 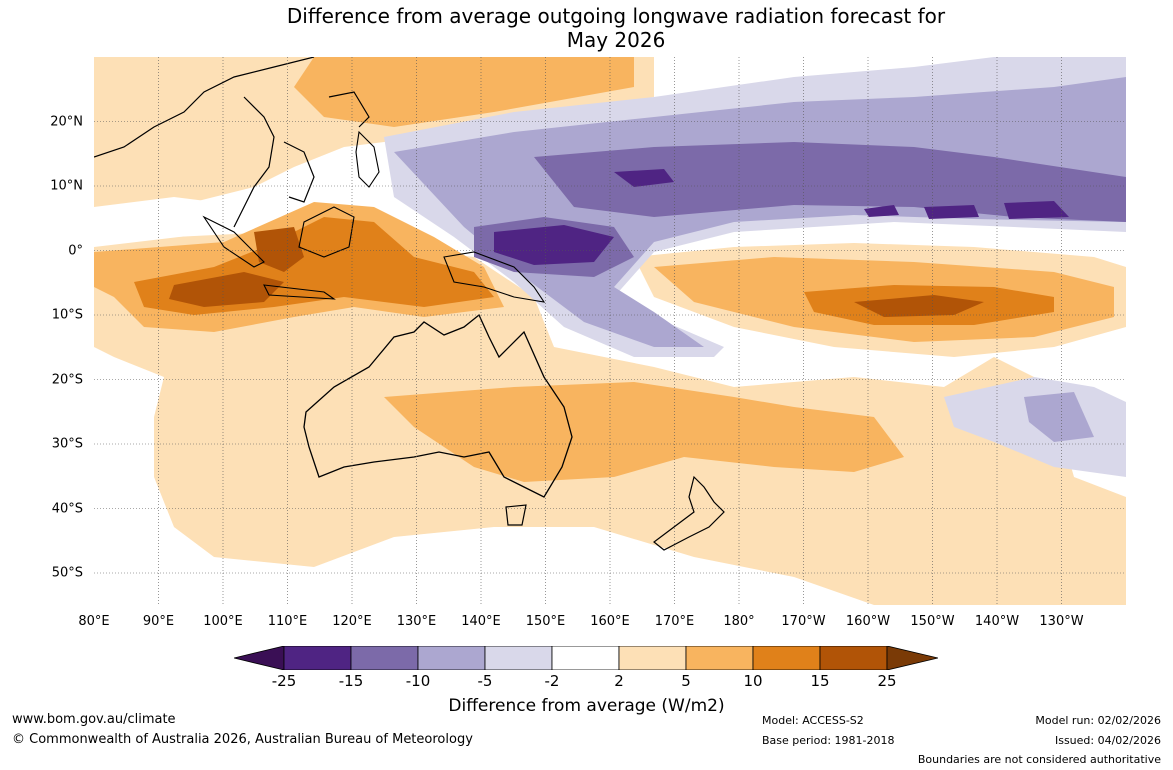 What do you see at coordinates (287, 621) in the screenshot?
I see `lon-label: 110°E` at bounding box center [287, 621].